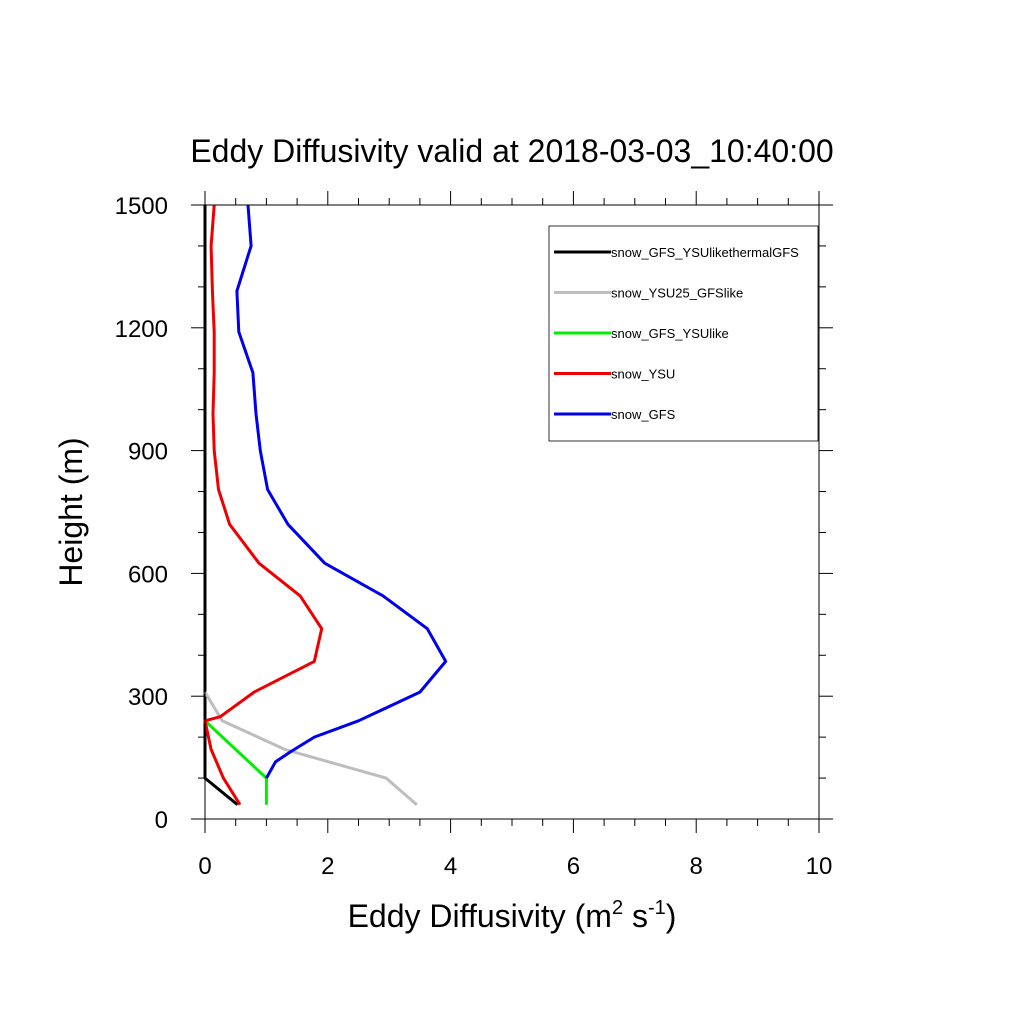  Describe the element at coordinates (141, 329) in the screenshot. I see `y-tick-label: 1200` at that location.